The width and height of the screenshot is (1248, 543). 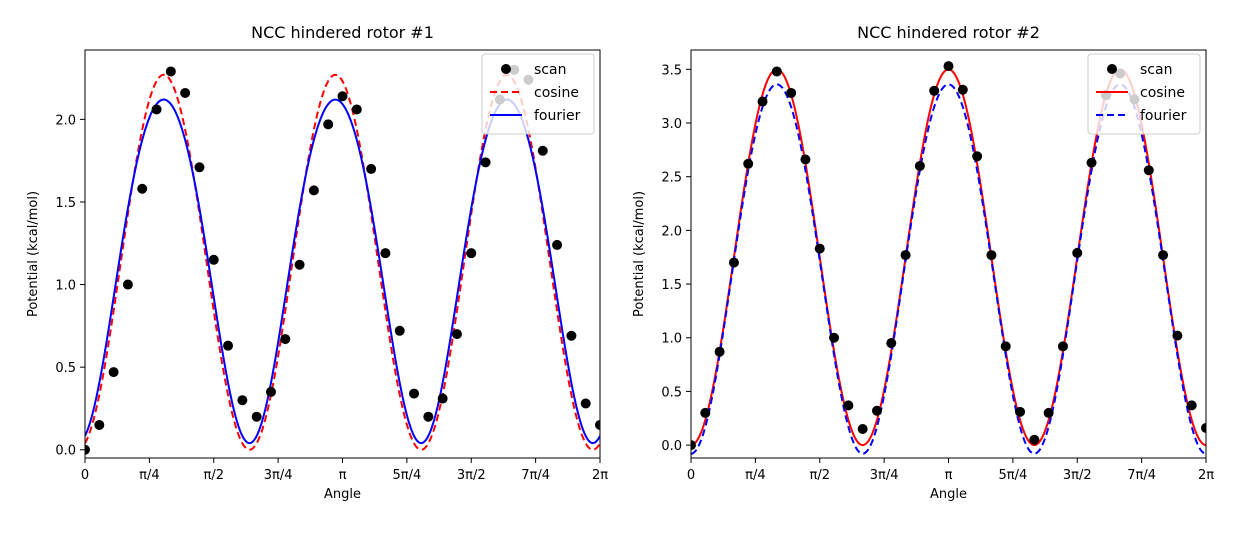 What do you see at coordinates (278, 475) in the screenshot?
I see `x-tick-label: 3π/4` at bounding box center [278, 475].